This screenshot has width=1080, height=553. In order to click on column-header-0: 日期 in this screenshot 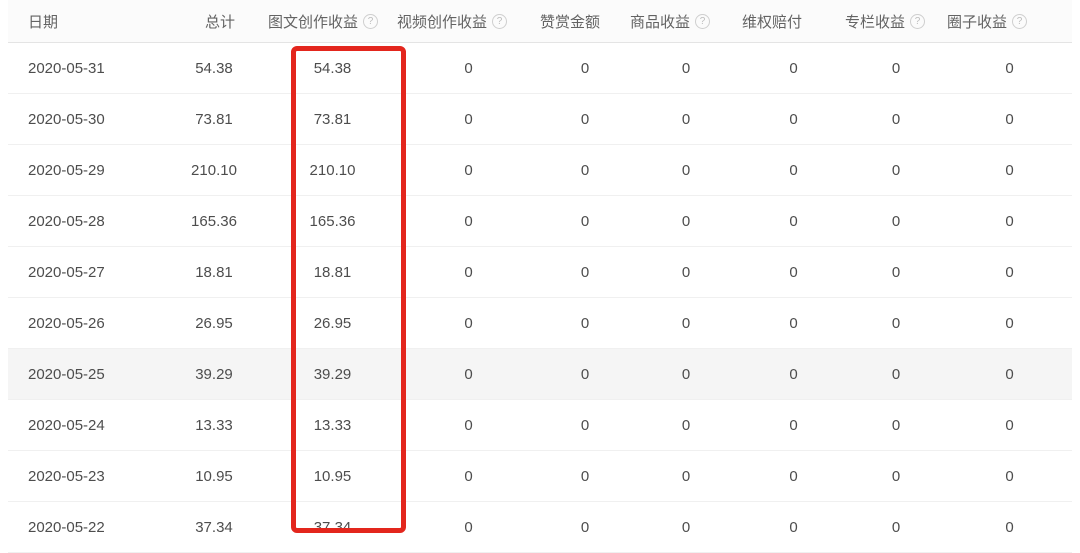, I will do `click(84, 21)`.